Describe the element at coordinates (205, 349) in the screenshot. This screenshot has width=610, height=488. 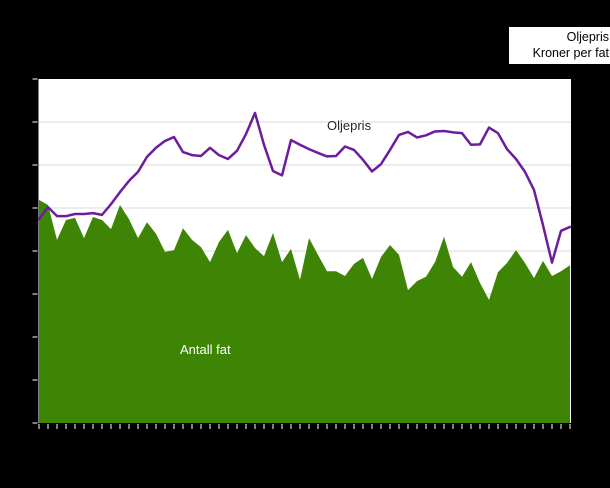
I see `area-series-label: Antall fat` at that location.